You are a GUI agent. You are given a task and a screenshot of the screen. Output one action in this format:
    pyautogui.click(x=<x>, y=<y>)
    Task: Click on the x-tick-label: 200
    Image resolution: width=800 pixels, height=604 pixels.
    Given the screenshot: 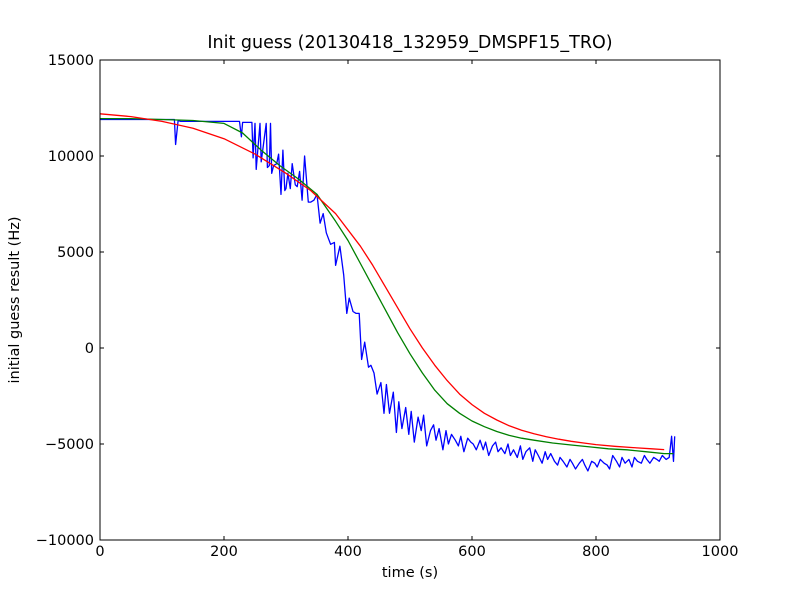 What is the action you would take?
    pyautogui.click(x=224, y=552)
    